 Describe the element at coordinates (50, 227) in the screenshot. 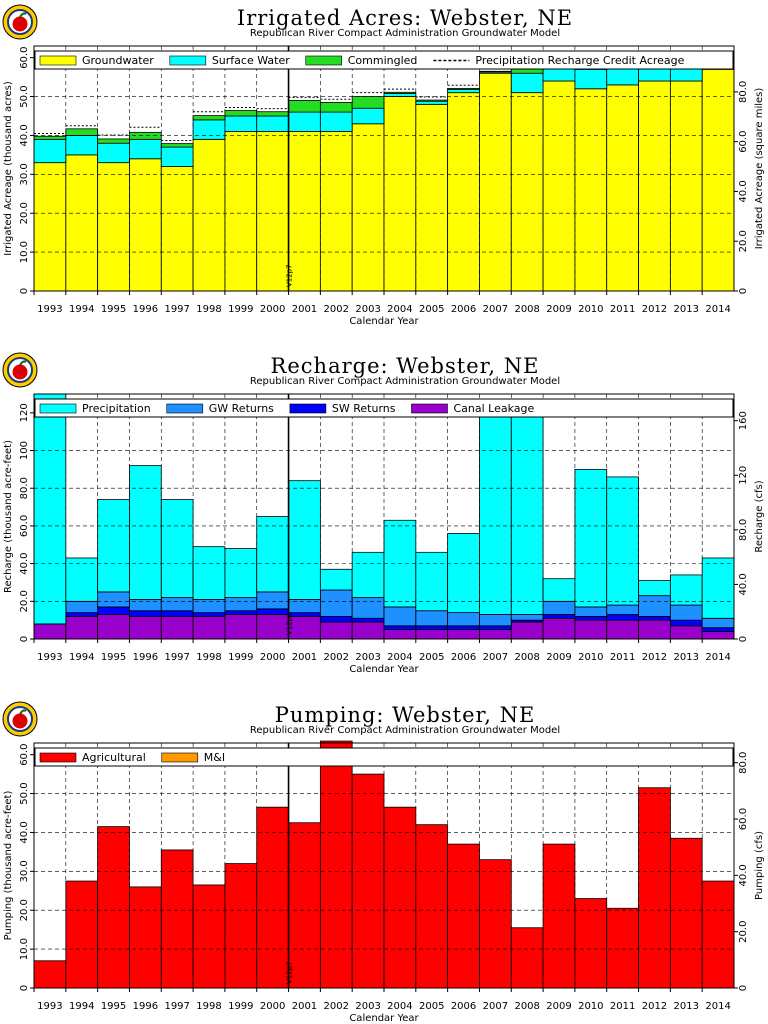

I see `bar-groundwater-1993` at that location.